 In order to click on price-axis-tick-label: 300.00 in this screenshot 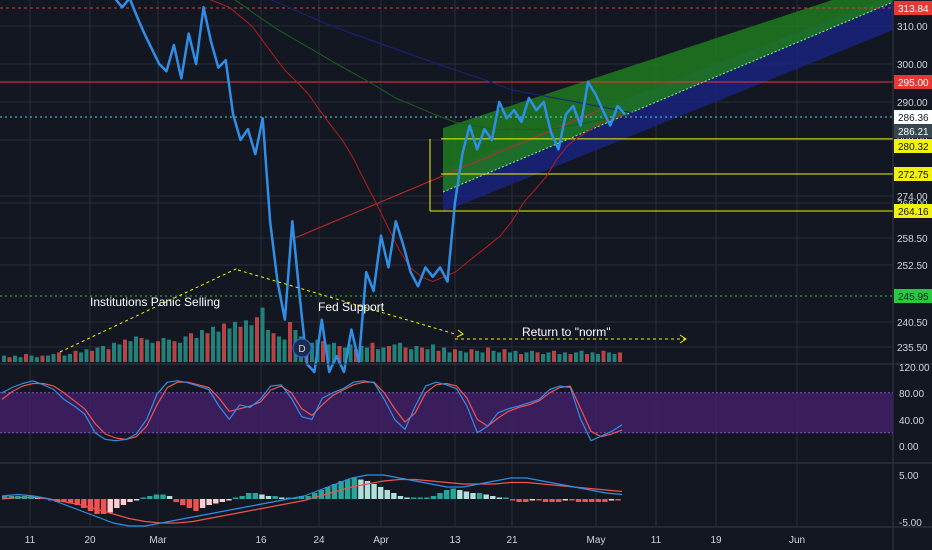, I will do `click(912, 65)`.